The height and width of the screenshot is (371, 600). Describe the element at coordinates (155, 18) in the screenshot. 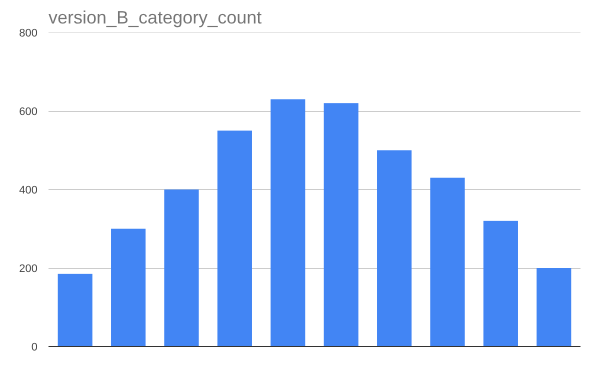

I see `chart-title: version_B_category_count` at that location.